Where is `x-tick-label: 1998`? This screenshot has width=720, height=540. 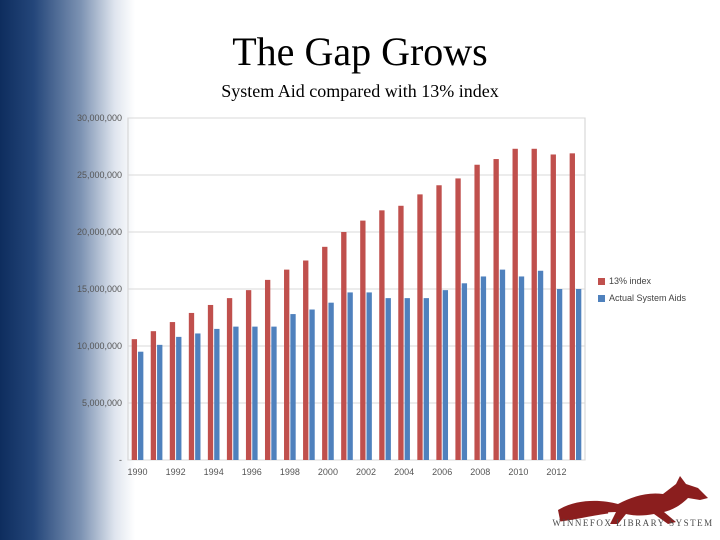 x-tick-label: 1998 is located at coordinates (290, 472).